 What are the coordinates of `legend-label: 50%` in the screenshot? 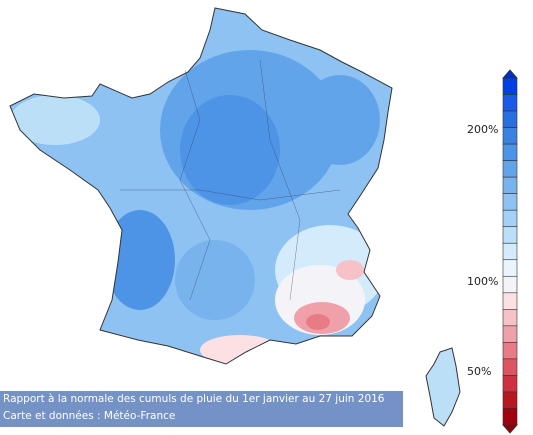 It's located at (479, 371).